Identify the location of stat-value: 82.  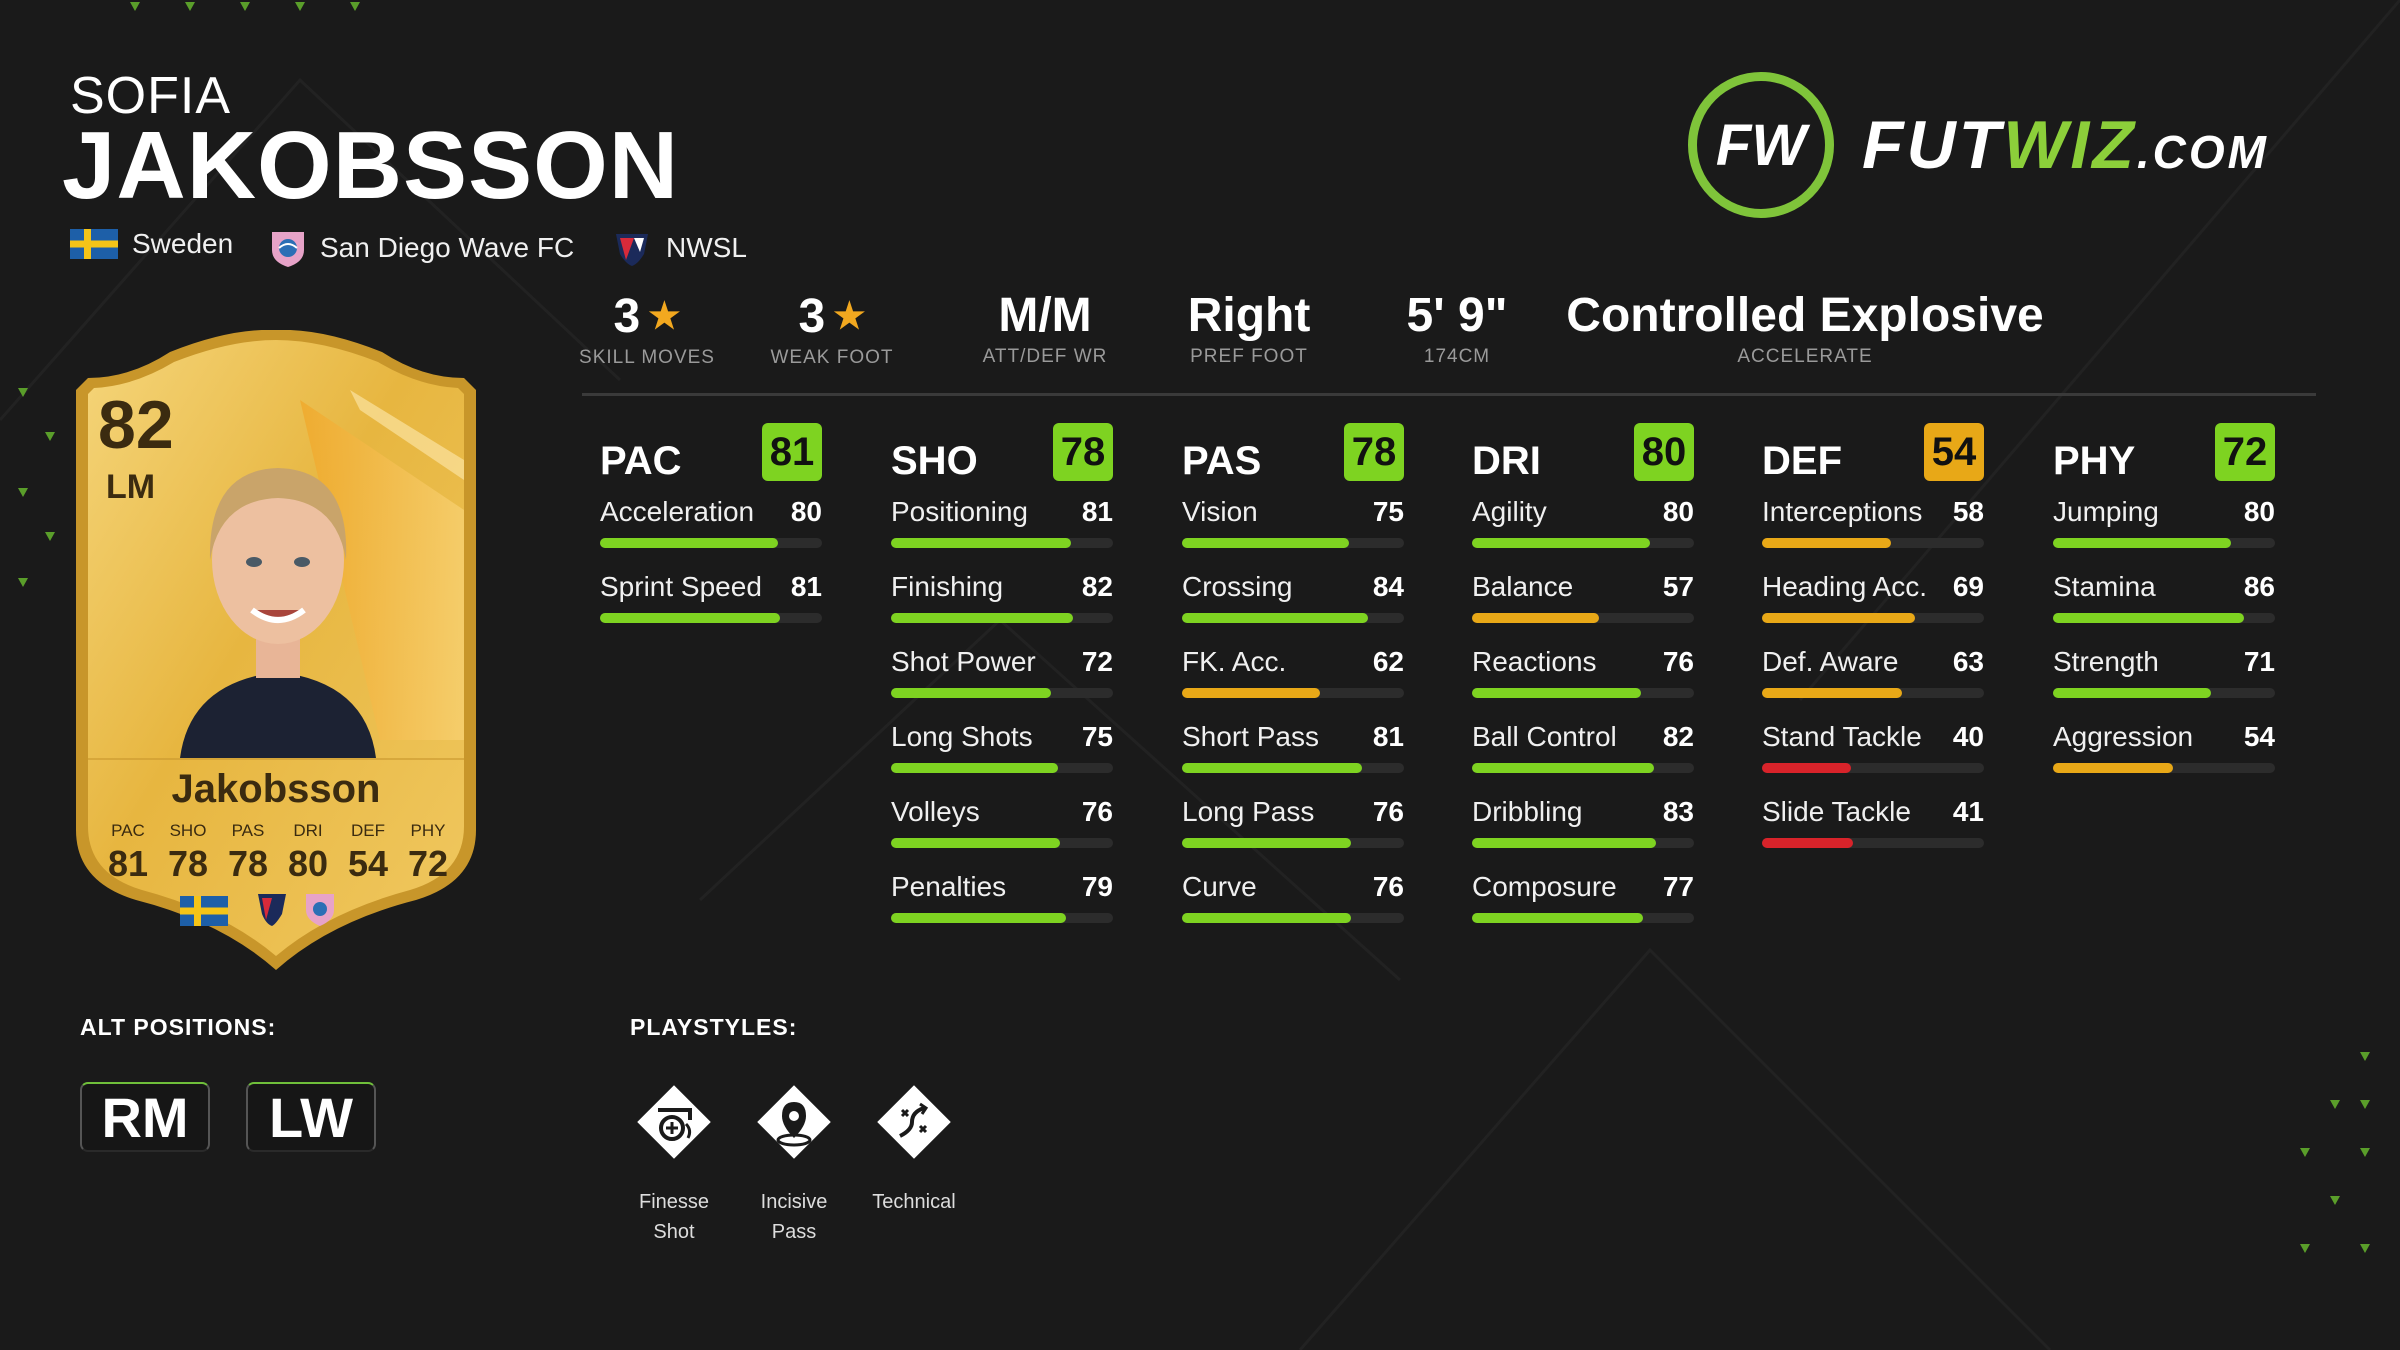
(1678, 736).